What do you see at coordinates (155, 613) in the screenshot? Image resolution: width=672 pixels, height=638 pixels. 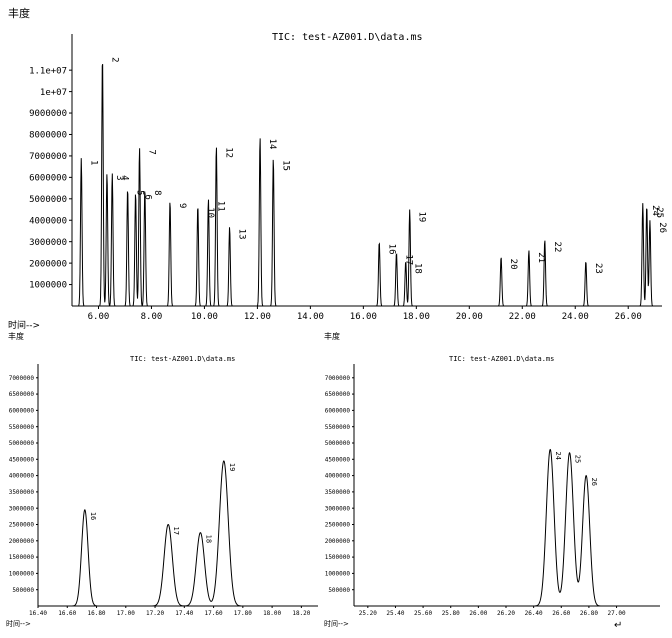 I see `x-tick-label: 17.20` at bounding box center [155, 613].